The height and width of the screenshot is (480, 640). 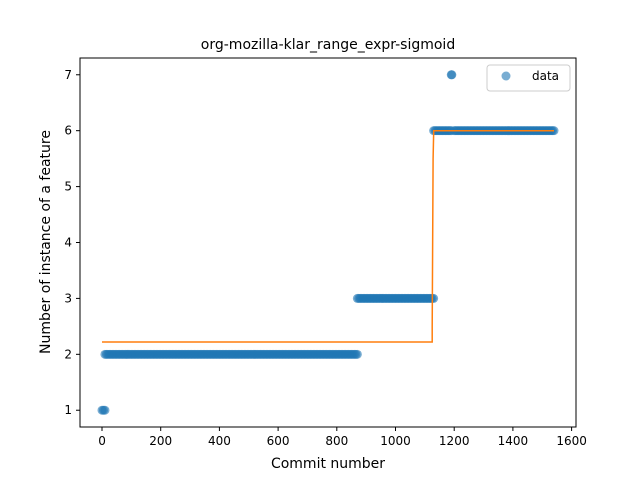 I want to click on y-tick-label: 3, so click(x=68, y=298).